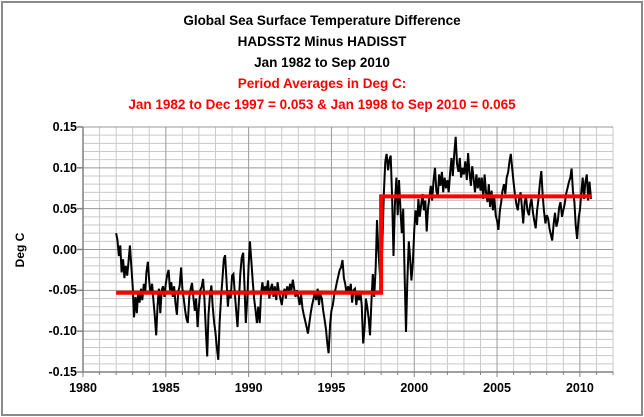 The width and height of the screenshot is (644, 417). Describe the element at coordinates (165, 388) in the screenshot. I see `x-tick-label: 1985` at that location.